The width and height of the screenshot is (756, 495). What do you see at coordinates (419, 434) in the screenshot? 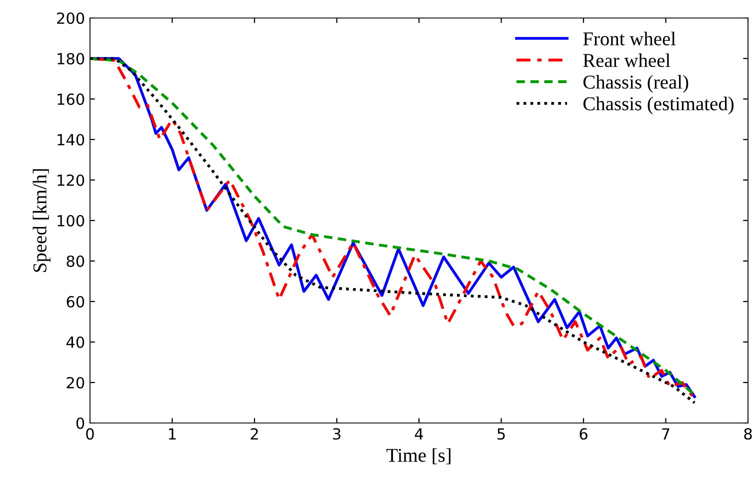
I see `x-tick-label: 4` at bounding box center [419, 434].